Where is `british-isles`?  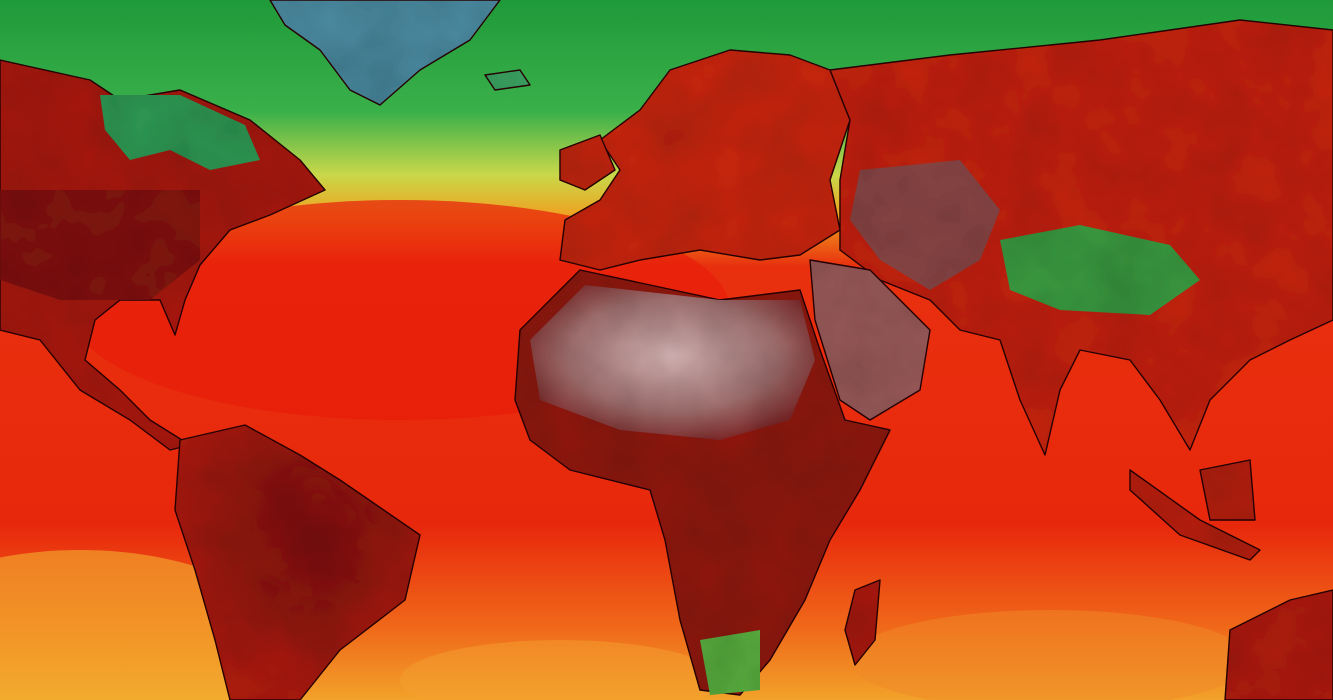
british-isles is located at coordinates (587, 162).